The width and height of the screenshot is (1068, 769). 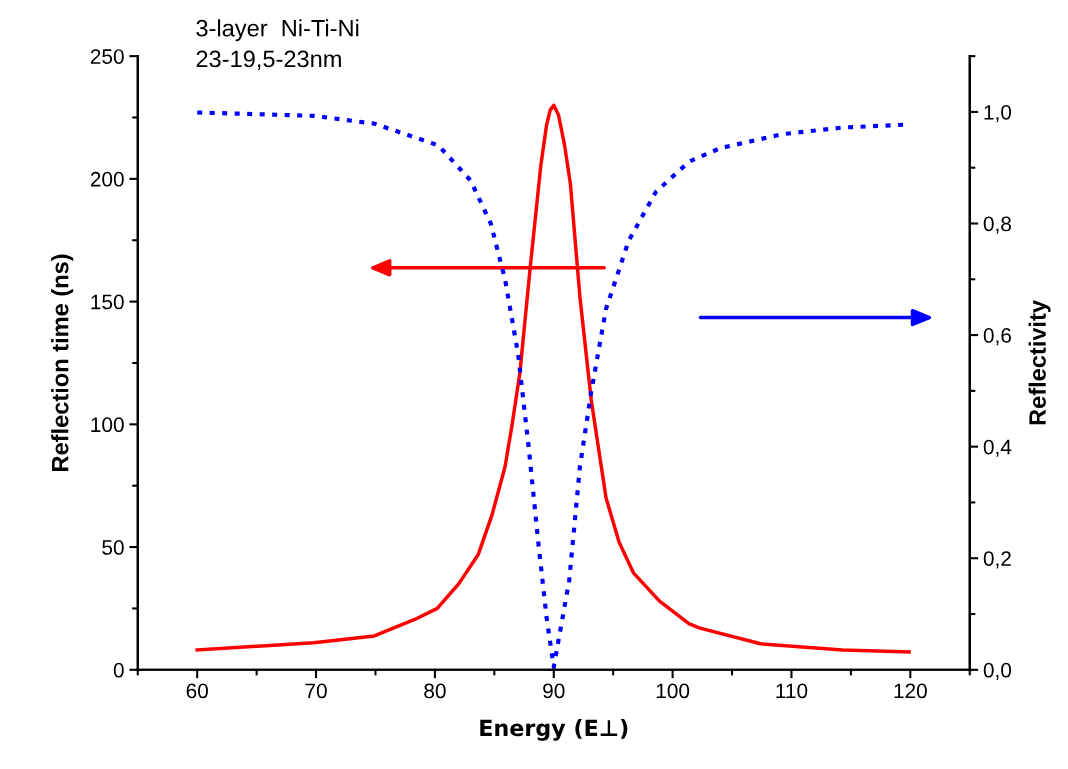 What do you see at coordinates (316, 691) in the screenshot?
I see `x-tick-label: 70` at bounding box center [316, 691].